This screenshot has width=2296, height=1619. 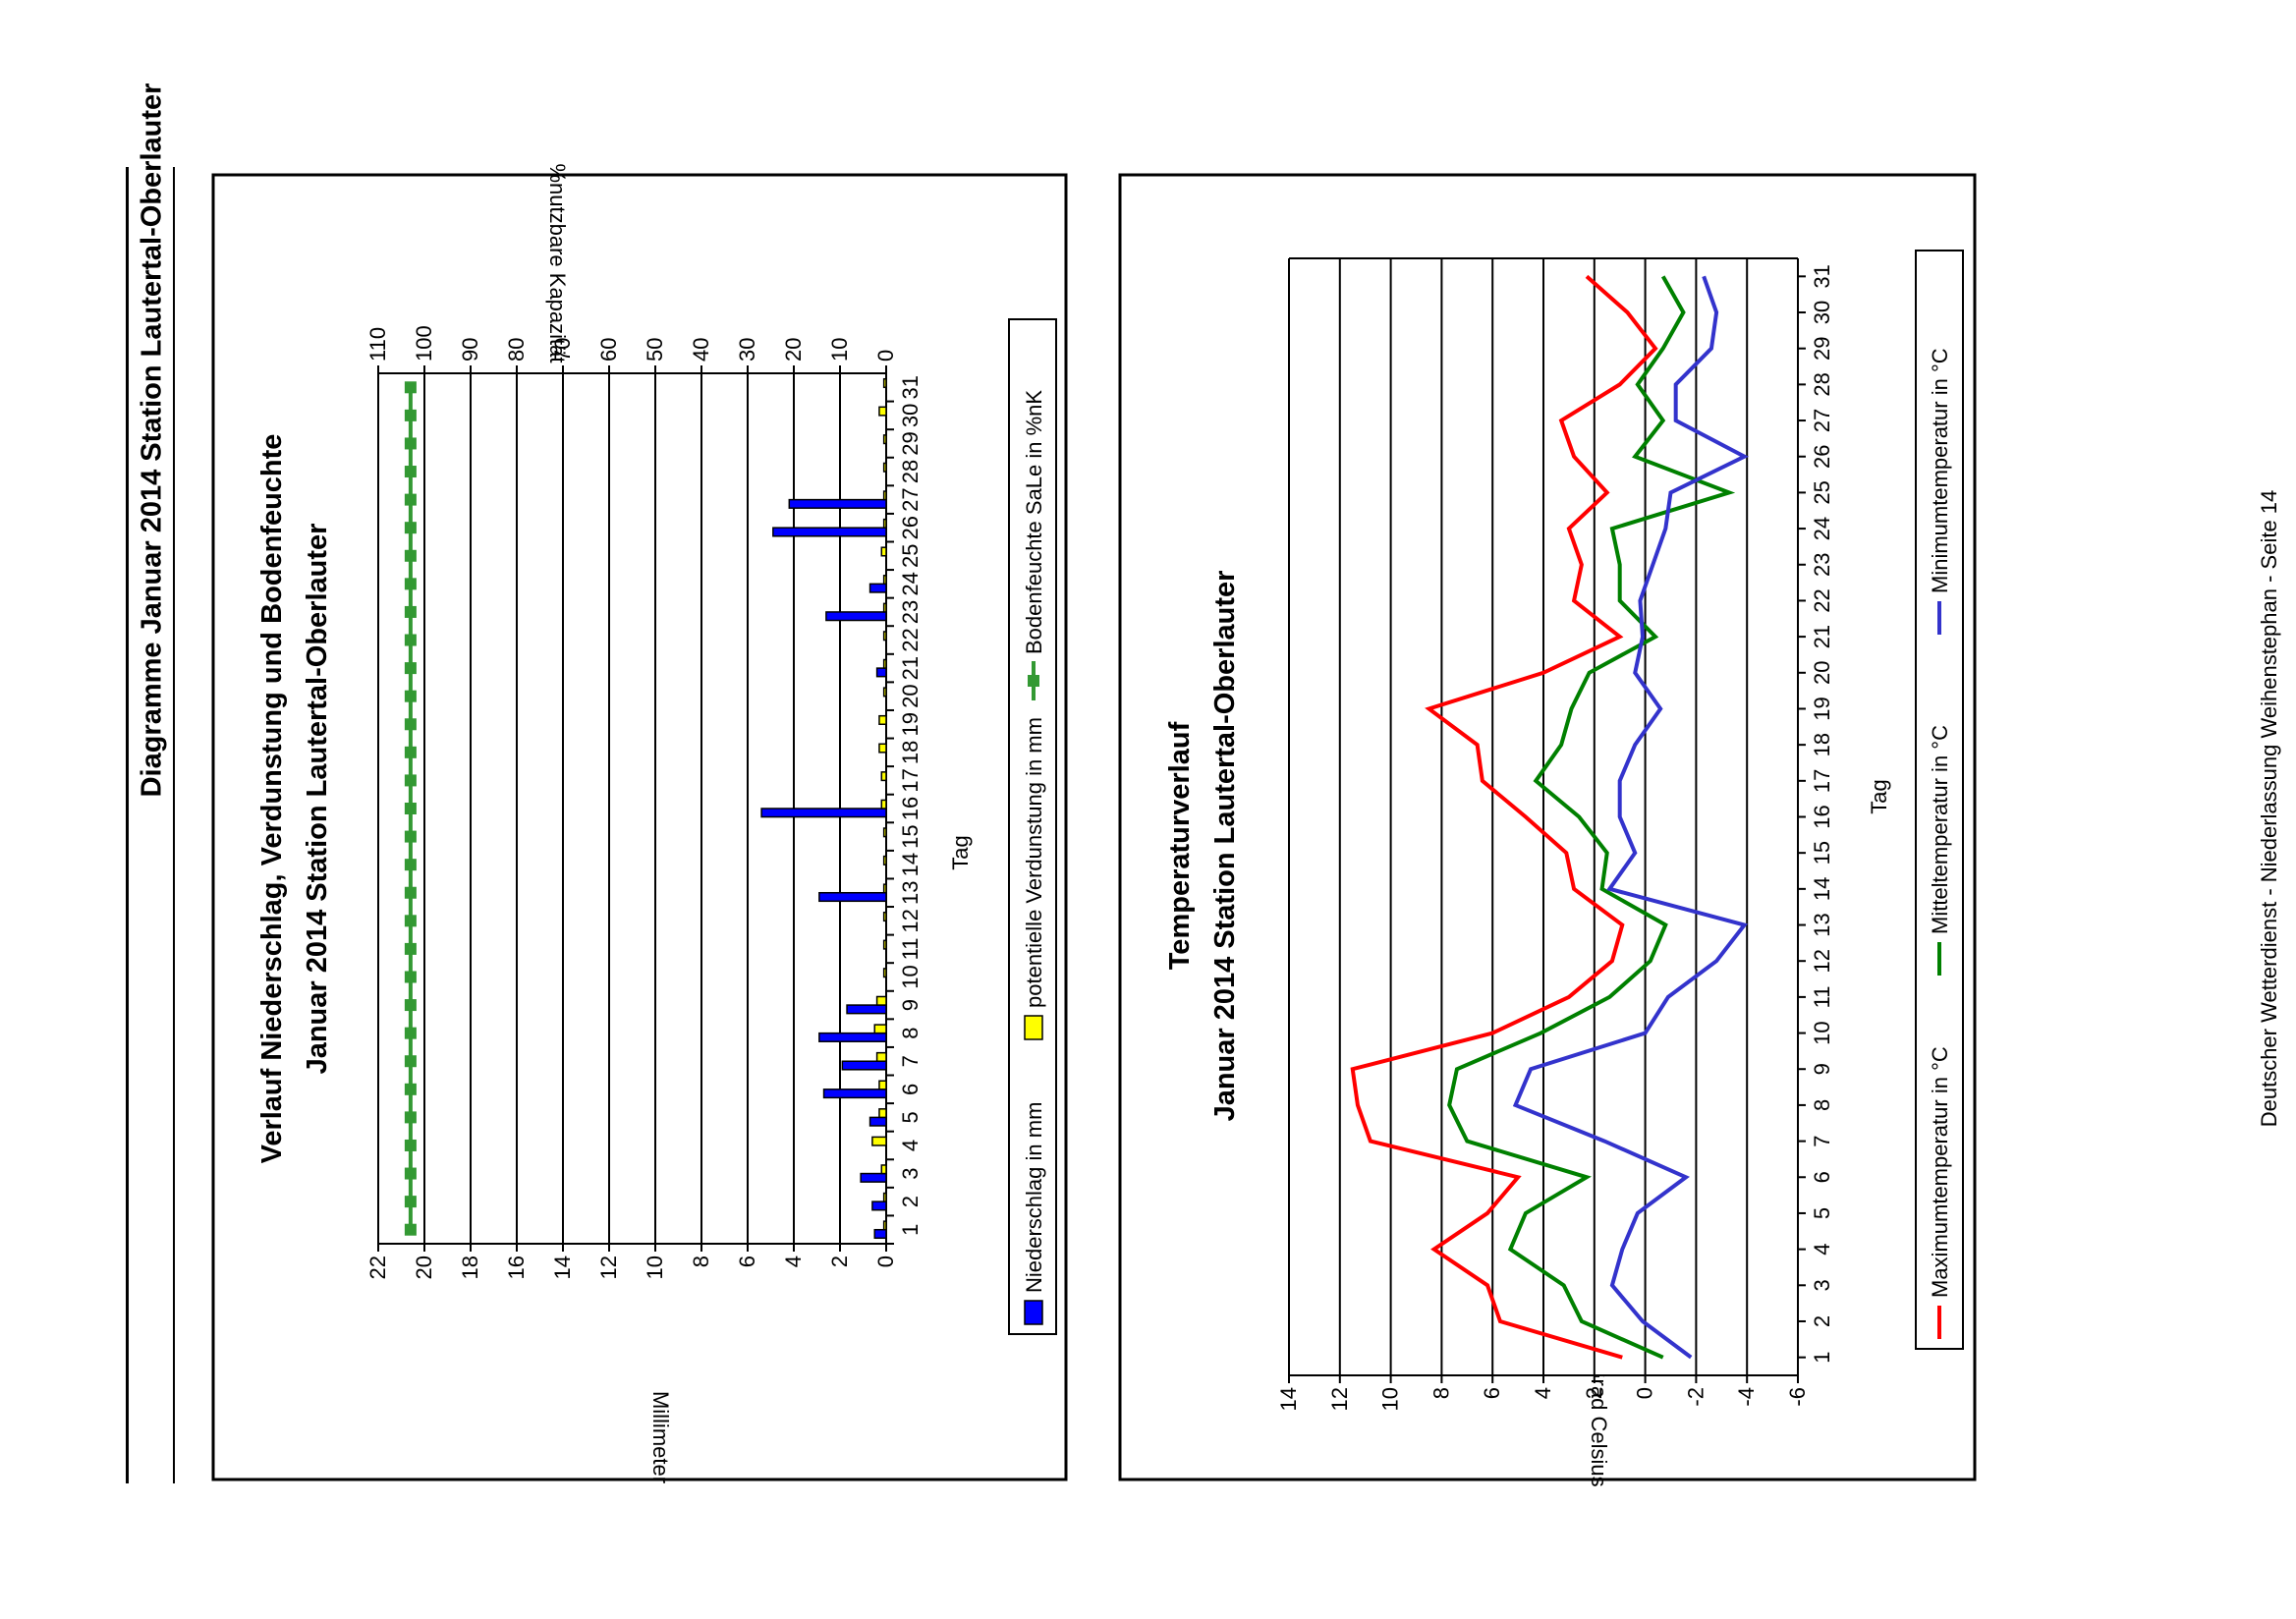 I want to click on chart2-xtick-label: 3, so click(x=1822, y=1285).